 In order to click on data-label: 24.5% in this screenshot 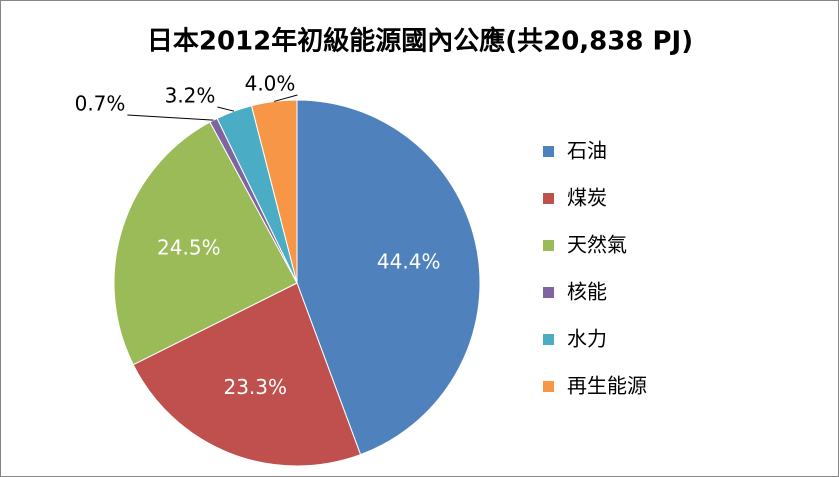, I will do `click(189, 247)`.